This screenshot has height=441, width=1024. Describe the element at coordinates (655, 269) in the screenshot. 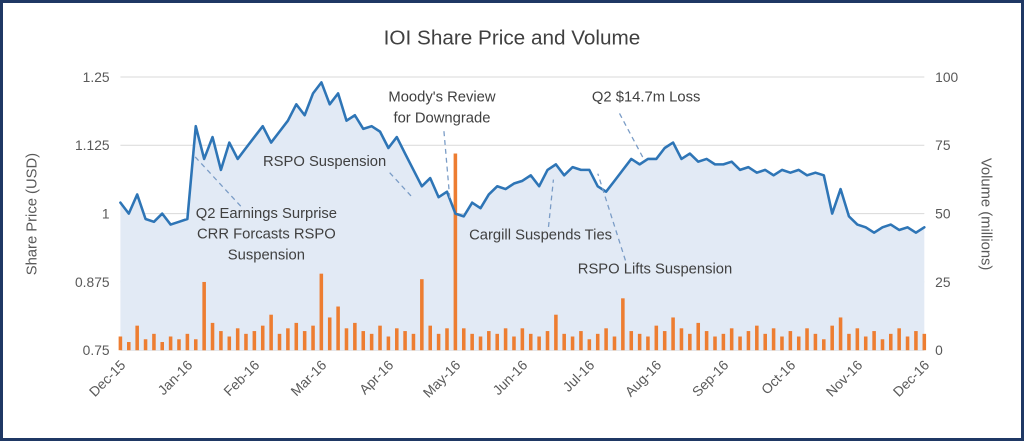

I see `rspo-lifts-label: RSPO Lifts Suspension` at that location.